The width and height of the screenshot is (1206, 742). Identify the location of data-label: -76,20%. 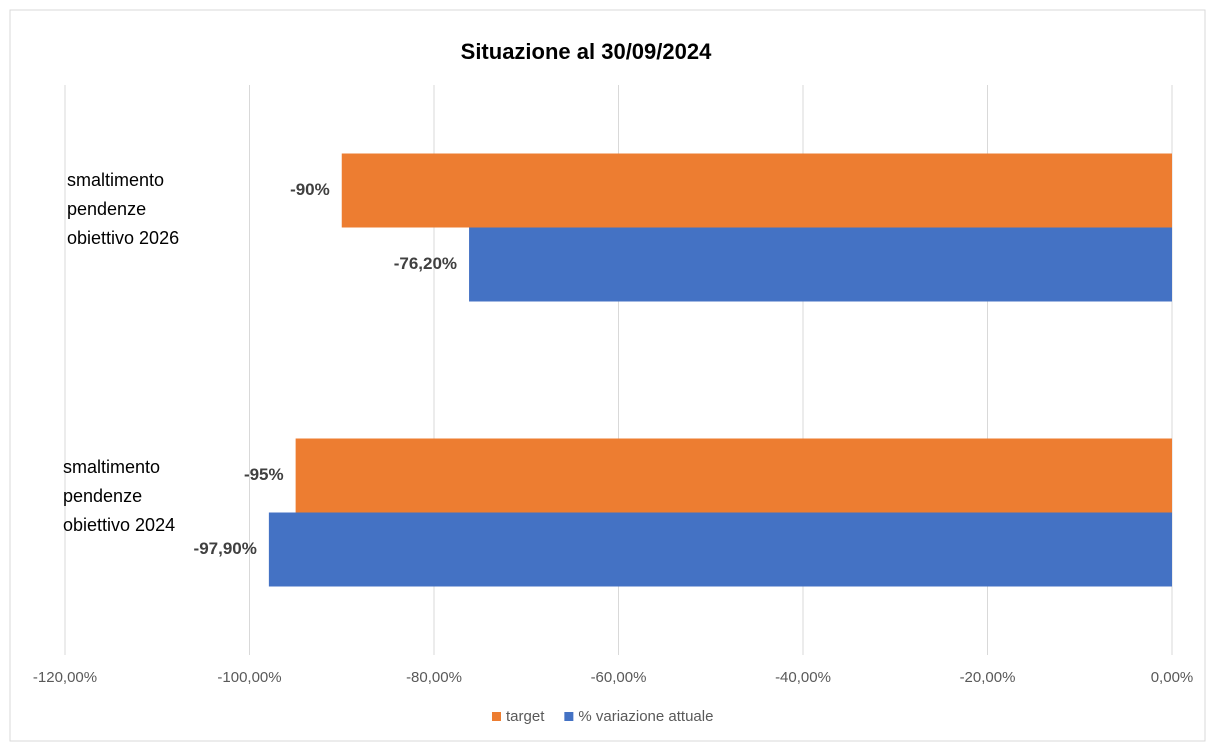
(425, 263).